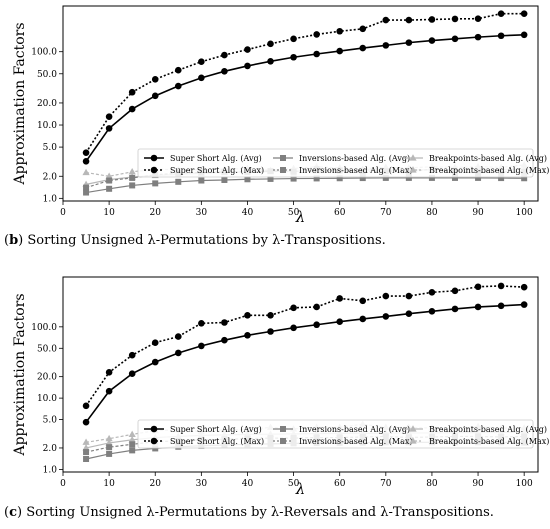 This screenshot has height=529, width=550. What do you see at coordinates (20, 374) in the screenshot?
I see `y-axis-label: Approximation Factors` at bounding box center [20, 374].